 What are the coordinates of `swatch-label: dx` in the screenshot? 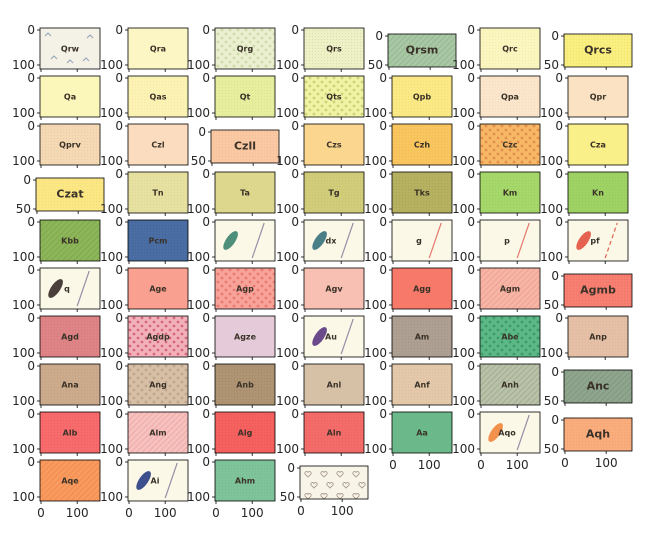 It's located at (332, 241).